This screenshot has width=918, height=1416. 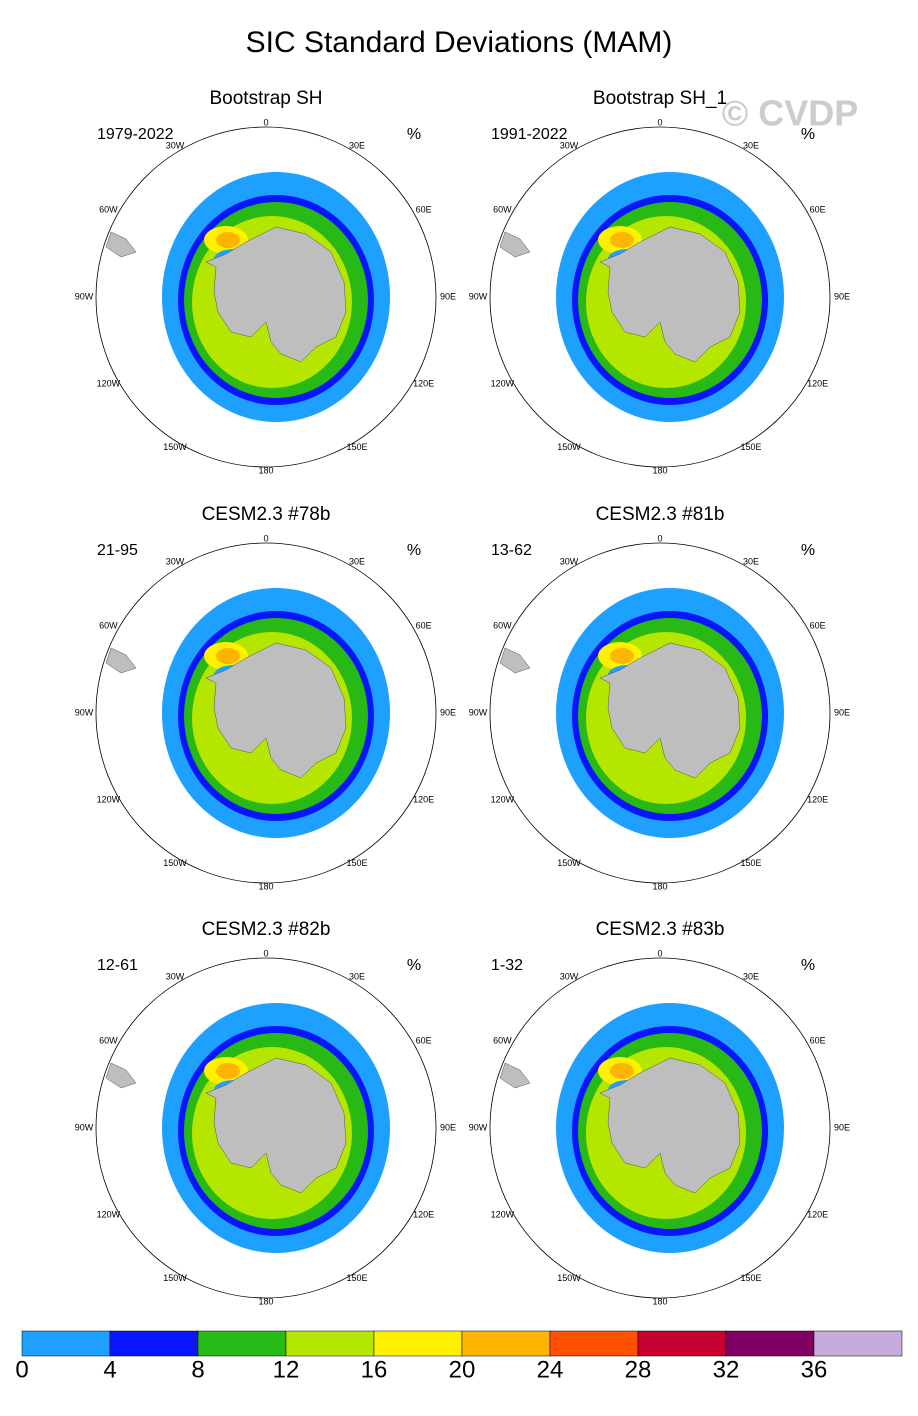 I want to click on colorbar-tick-label: 24, so click(x=550, y=1369).